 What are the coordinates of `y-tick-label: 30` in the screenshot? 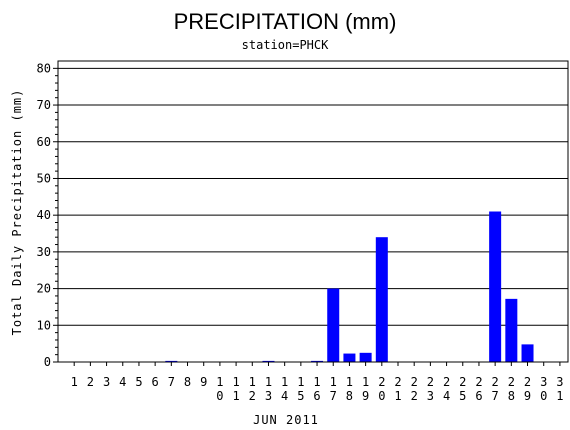 It's located at (44, 252).